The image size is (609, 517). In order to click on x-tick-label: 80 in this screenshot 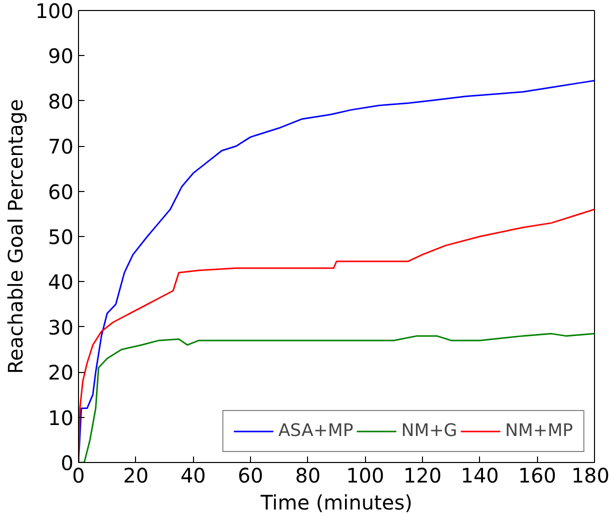, I will do `click(308, 476)`.